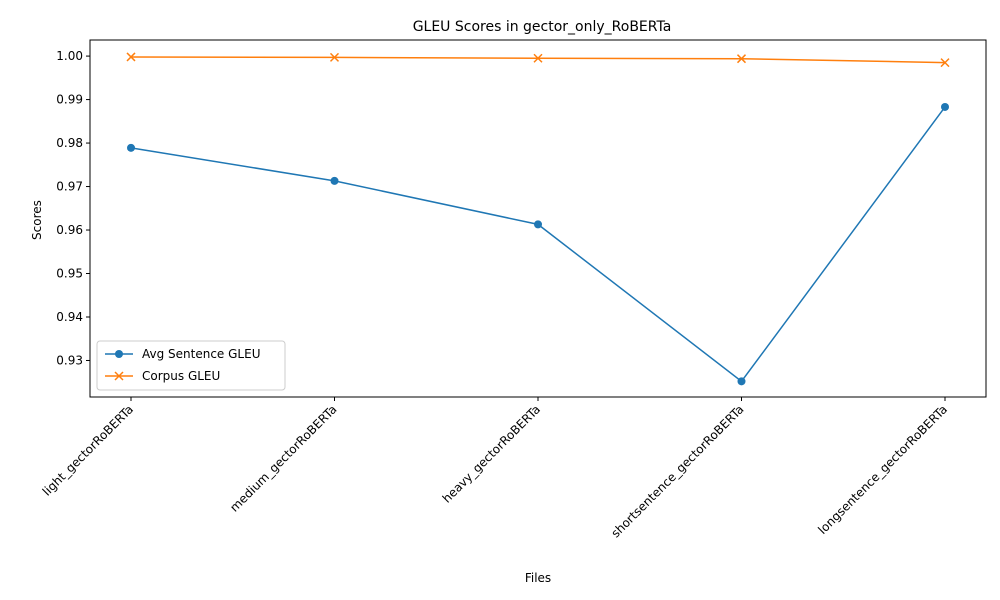 Image resolution: width=1000 pixels, height=600 pixels. I want to click on legend-item: Corpus GLEU, so click(162, 376).